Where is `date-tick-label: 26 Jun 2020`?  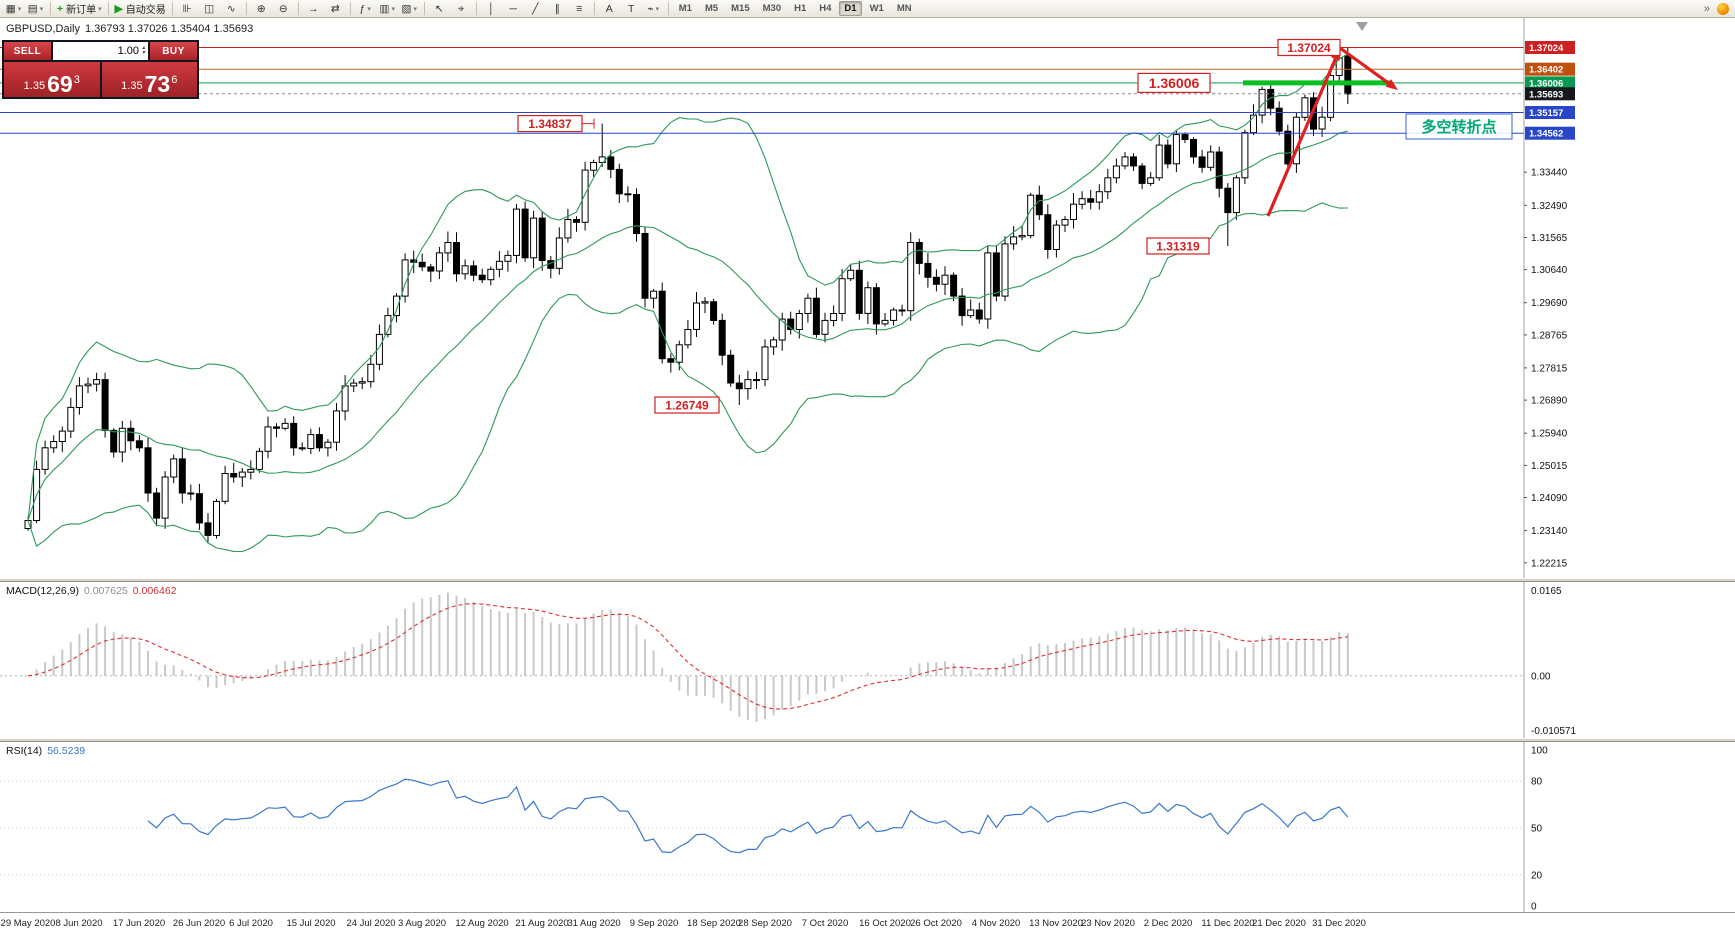
date-tick-label: 26 Jun 2020 is located at coordinates (199, 923).